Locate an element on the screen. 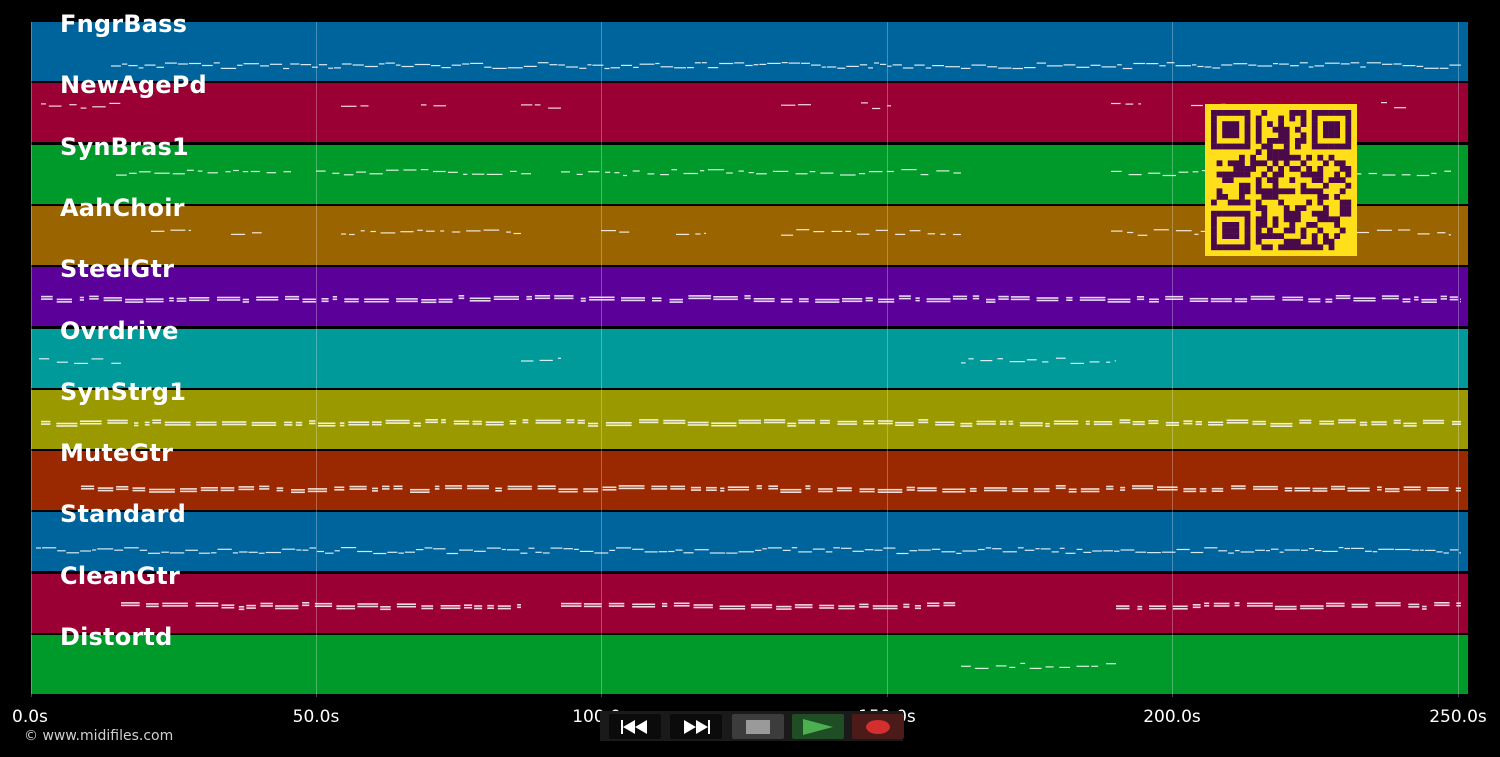  track-lane-standard: Standard is located at coordinates (749, 537).